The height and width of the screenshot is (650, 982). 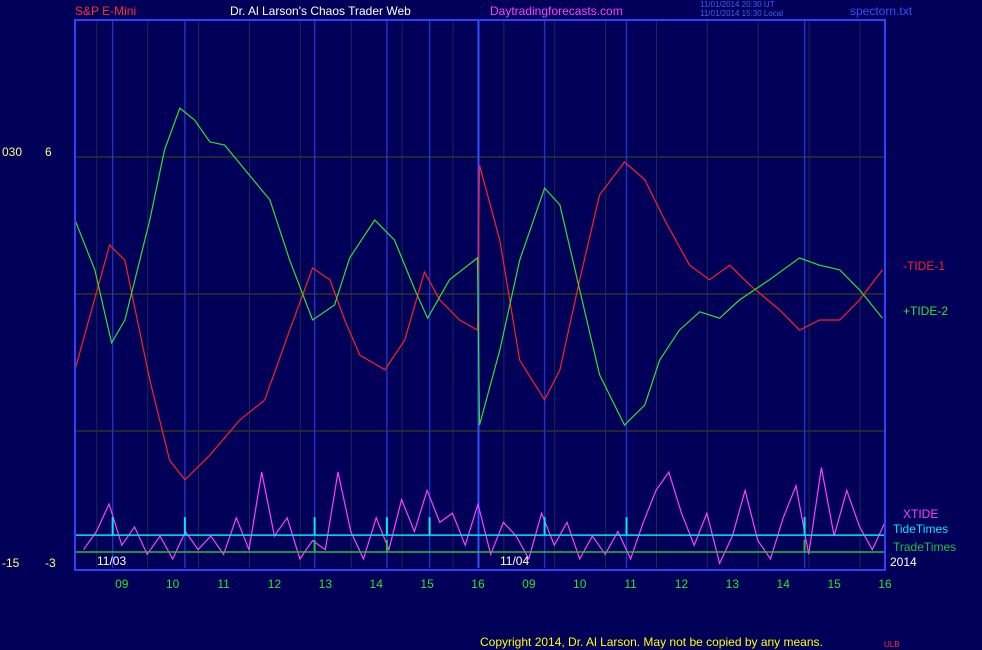 What do you see at coordinates (12, 152) in the screenshot?
I see `y2-tick-label: 030` at bounding box center [12, 152].